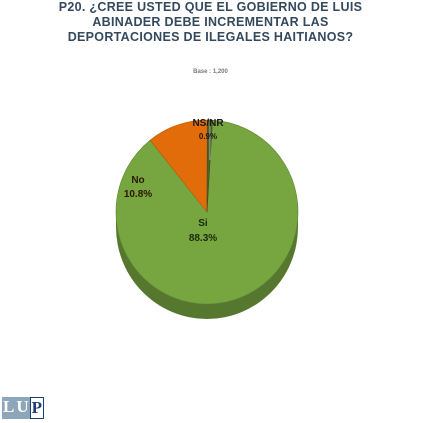  Describe the element at coordinates (210, 72) in the screenshot. I see `sample-base-note: Base : 1,200` at that location.